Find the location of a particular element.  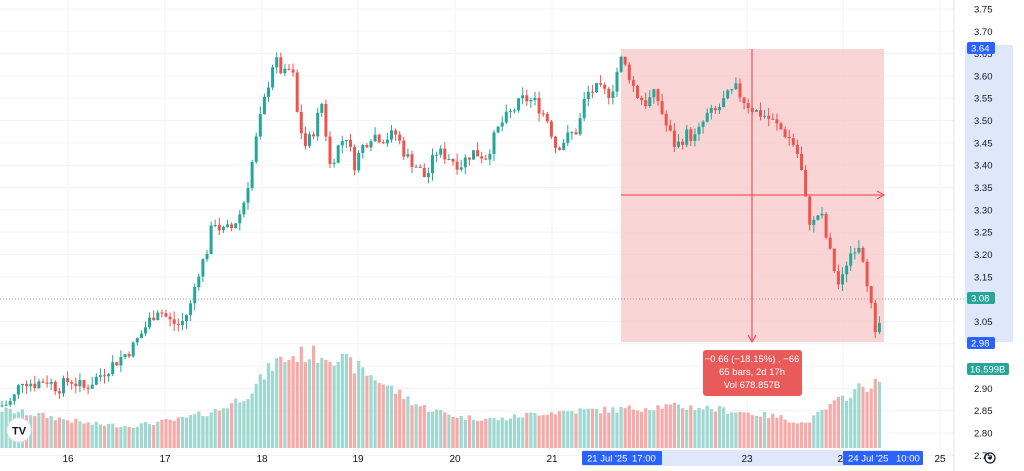

y-tick-label: 3.15 is located at coordinates (983, 277).